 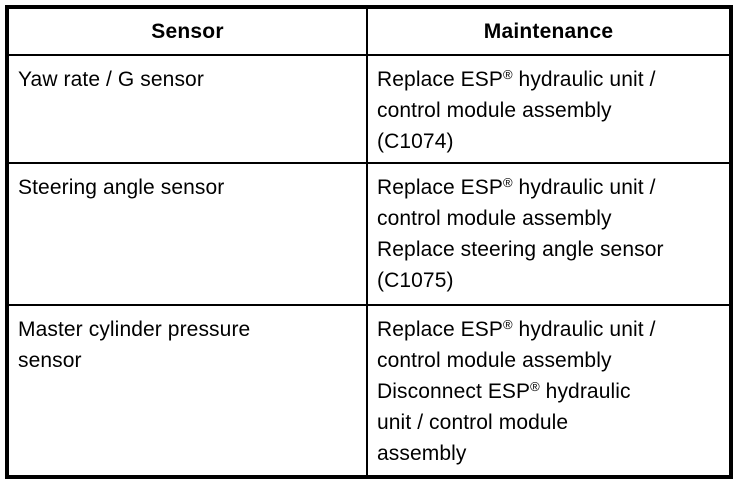 I want to click on sensor-cell: Yaw rate / G sensor, so click(x=187, y=109).